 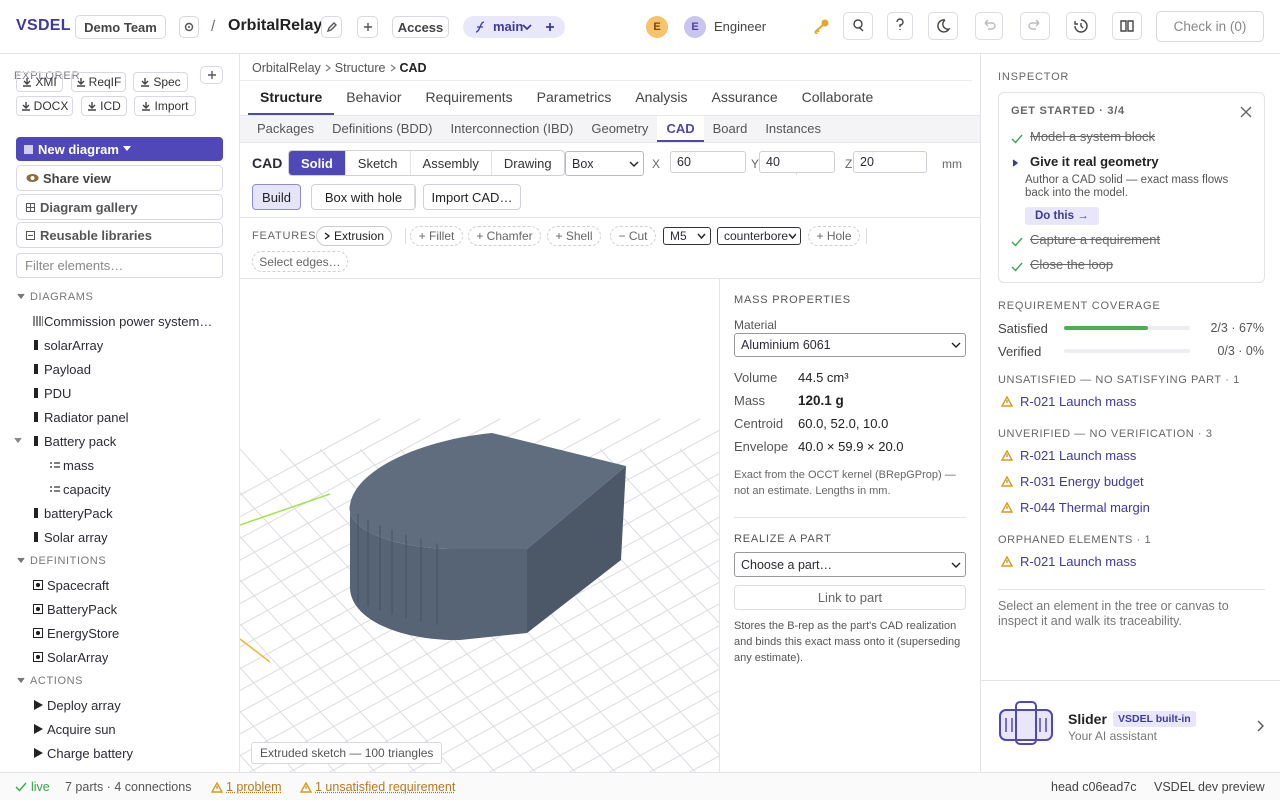 What do you see at coordinates (286, 128) in the screenshot?
I see `subtab: Packages` at bounding box center [286, 128].